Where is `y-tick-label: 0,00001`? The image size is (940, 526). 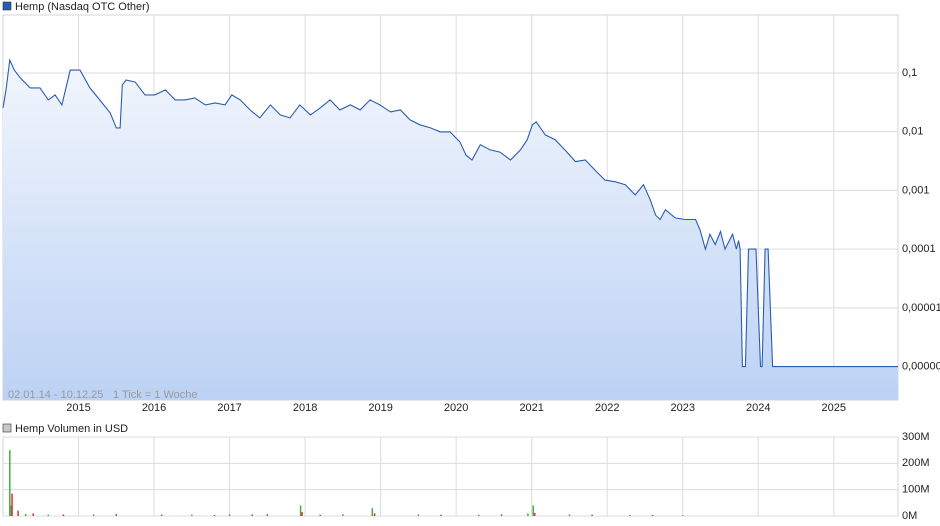 y-tick-label: 0,00001 is located at coordinates (921, 308).